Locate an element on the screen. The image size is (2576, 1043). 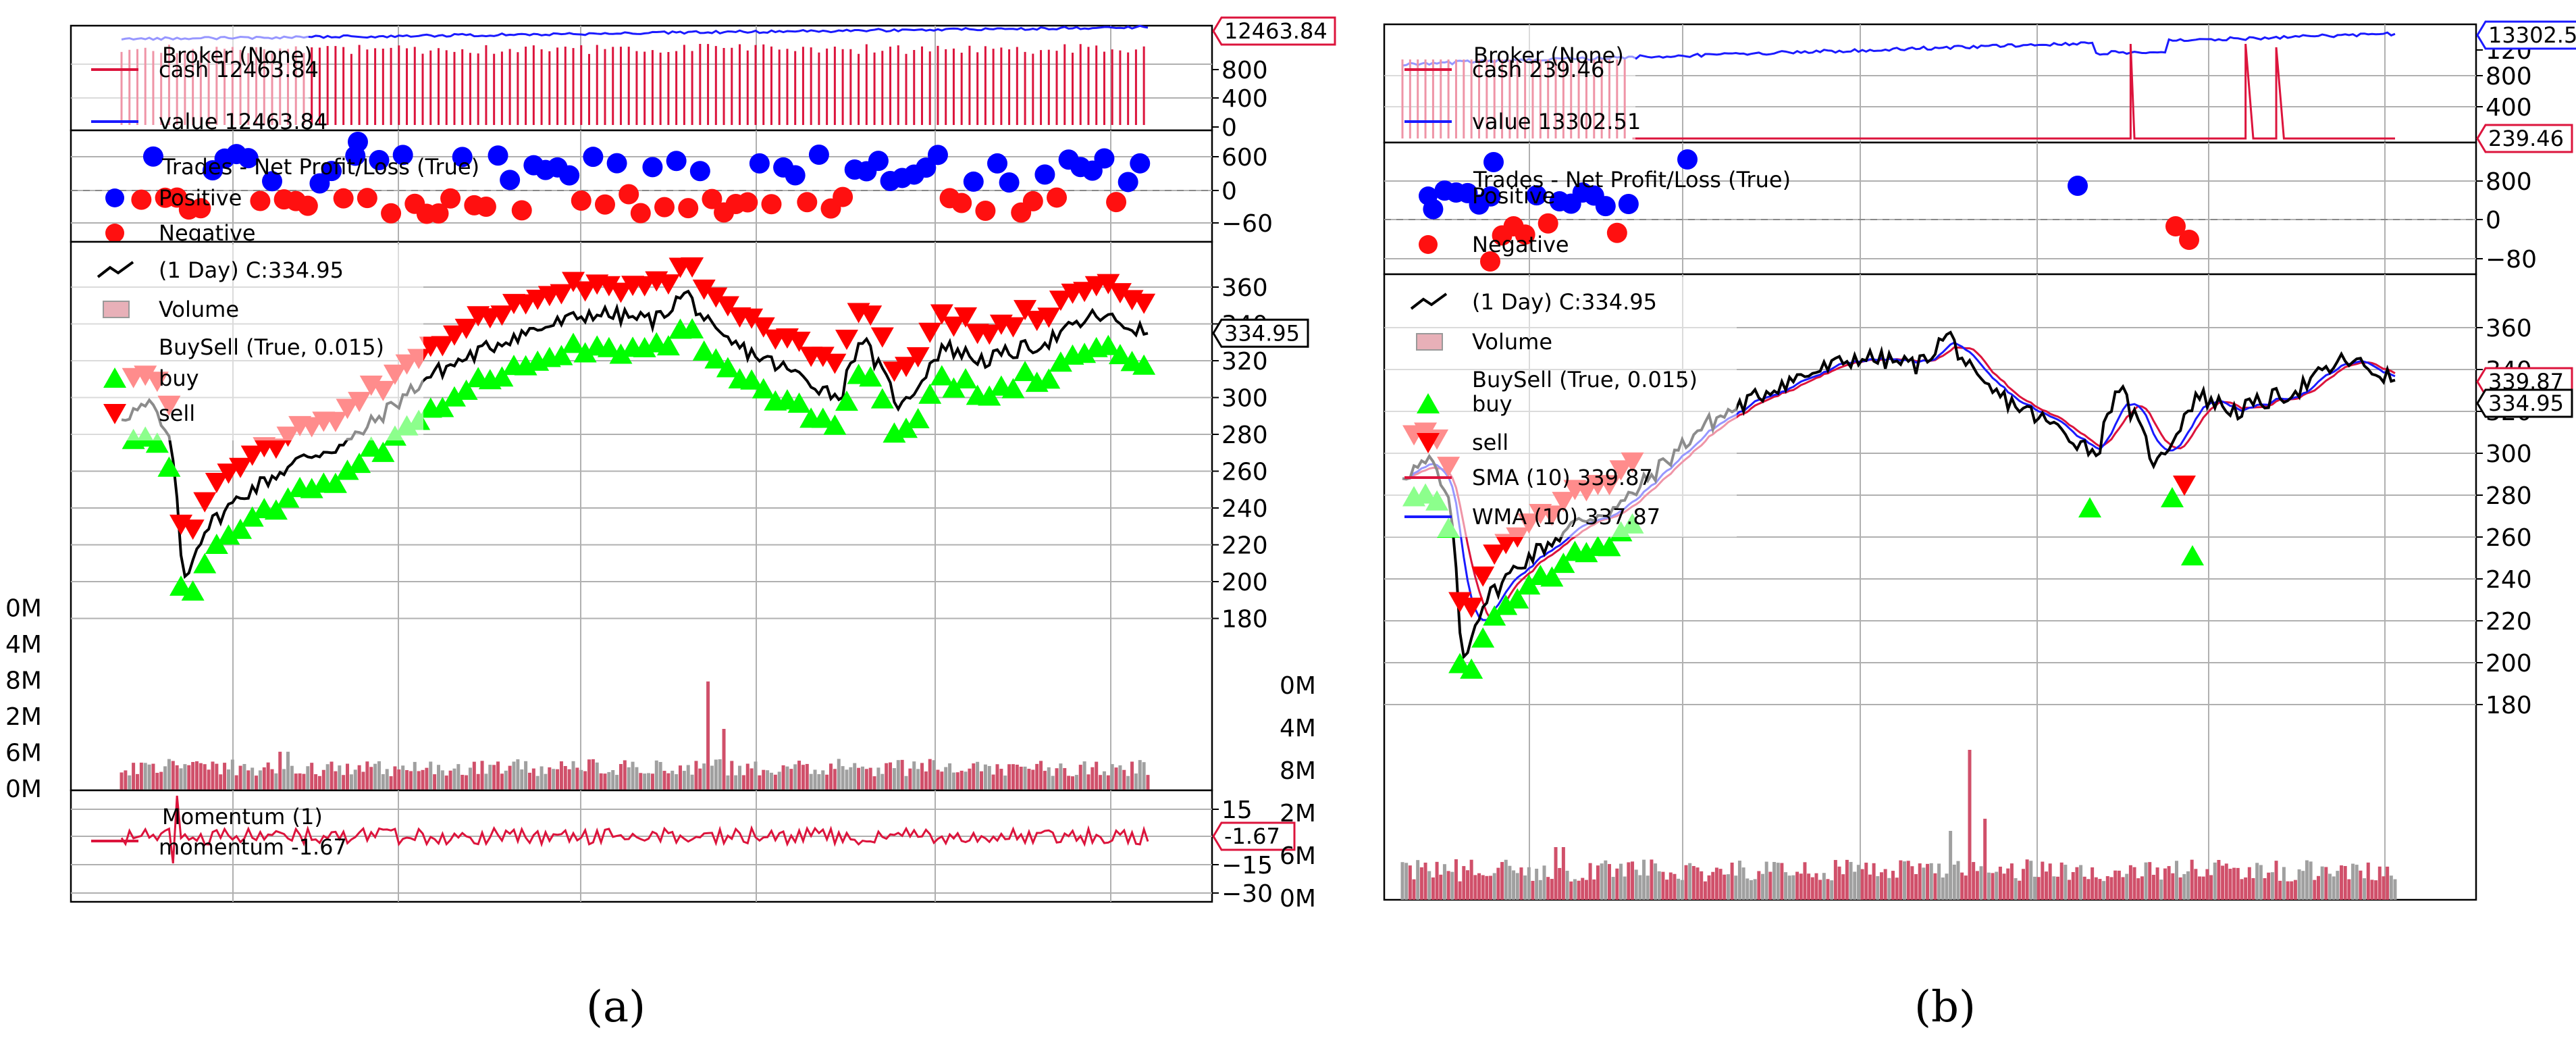
a-volume-tick-label: 8M is located at coordinates (23, 681).